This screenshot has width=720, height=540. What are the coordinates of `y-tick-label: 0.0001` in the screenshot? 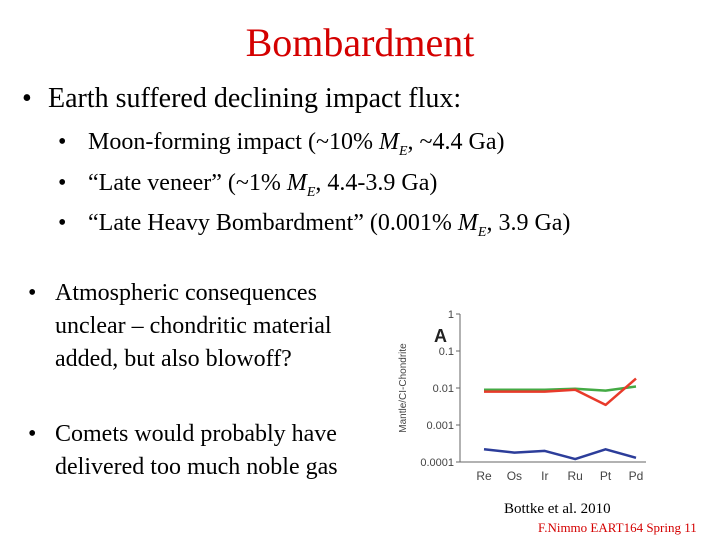 It's located at (437, 463).